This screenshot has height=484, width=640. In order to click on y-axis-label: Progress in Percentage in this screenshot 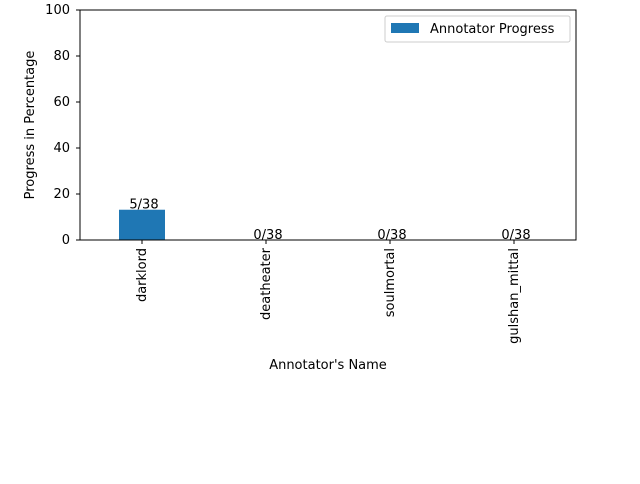, I will do `click(30, 125)`.